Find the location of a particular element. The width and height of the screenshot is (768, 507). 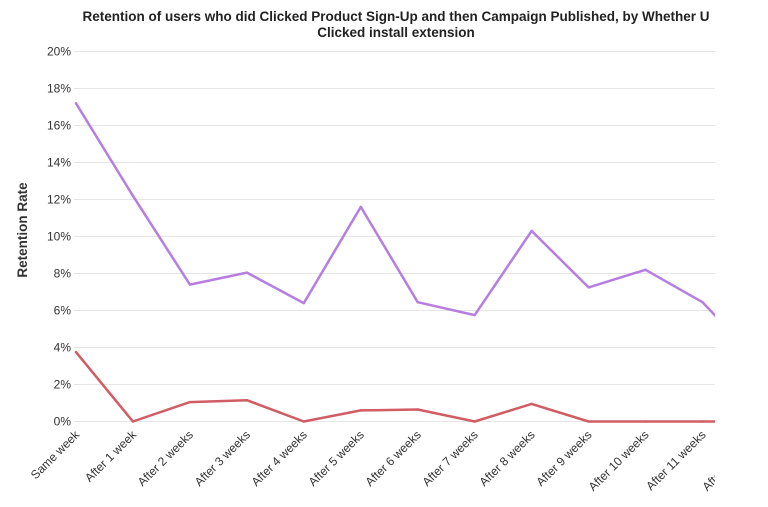

y-tick-label: 6% is located at coordinates (63, 311).